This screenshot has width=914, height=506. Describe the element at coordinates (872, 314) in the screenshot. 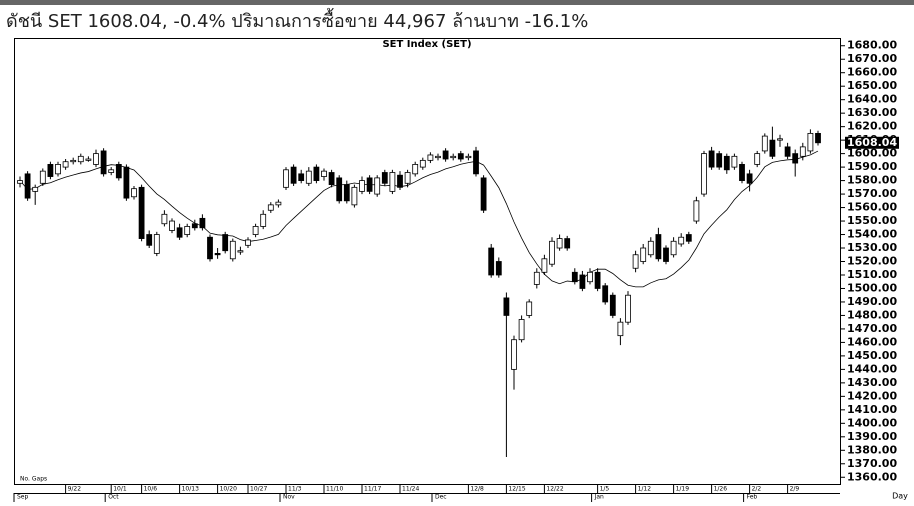

I see `y-tick-label: 1480.00` at that location.